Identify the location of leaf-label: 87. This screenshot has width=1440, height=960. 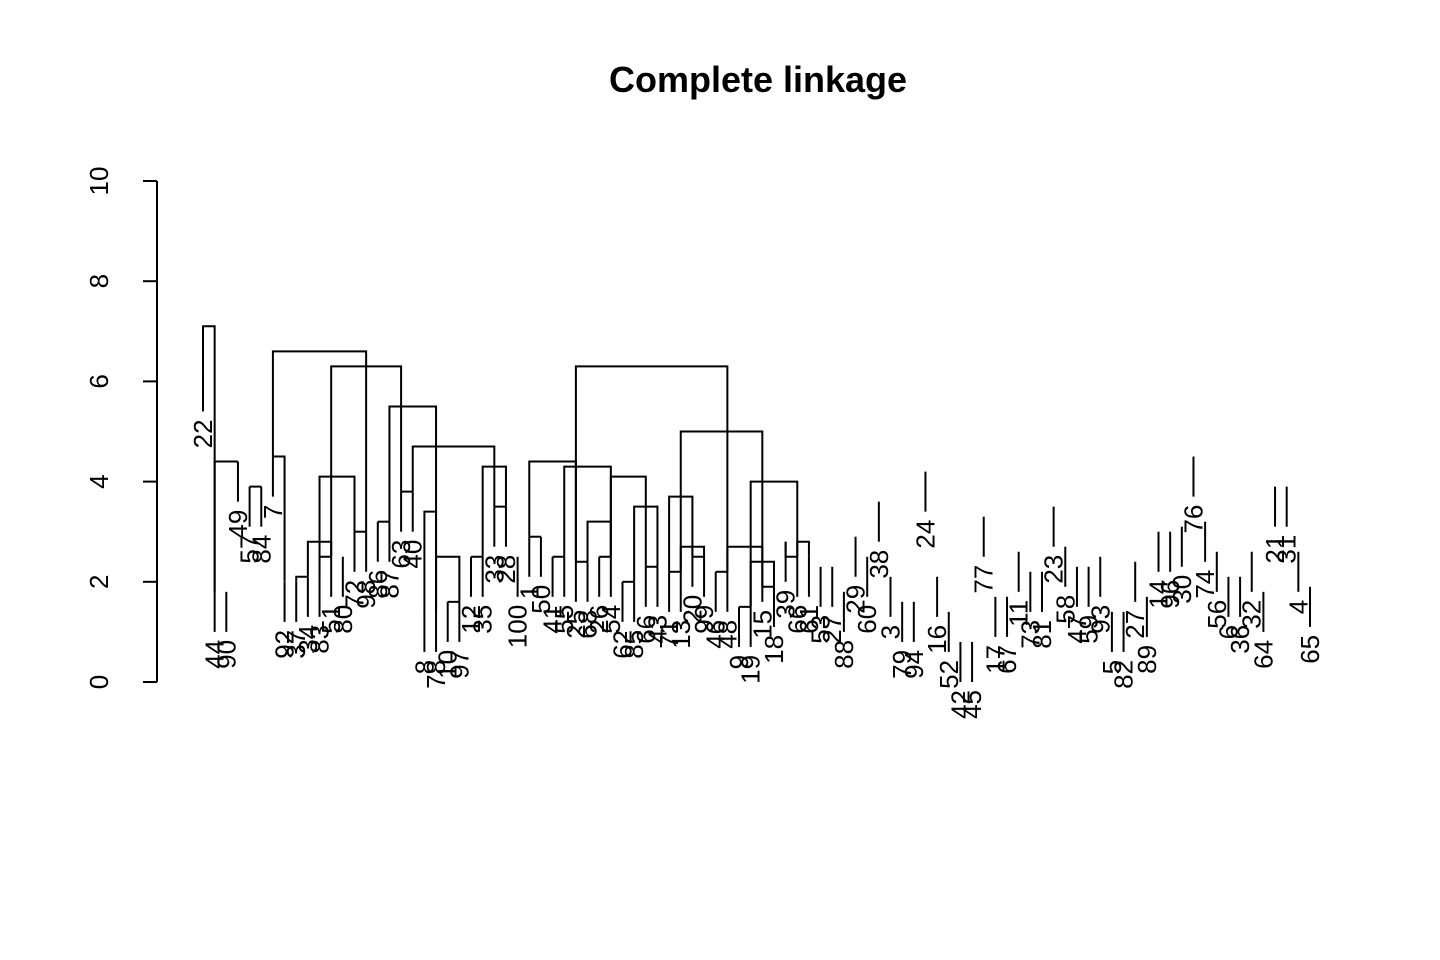
(389, 584).